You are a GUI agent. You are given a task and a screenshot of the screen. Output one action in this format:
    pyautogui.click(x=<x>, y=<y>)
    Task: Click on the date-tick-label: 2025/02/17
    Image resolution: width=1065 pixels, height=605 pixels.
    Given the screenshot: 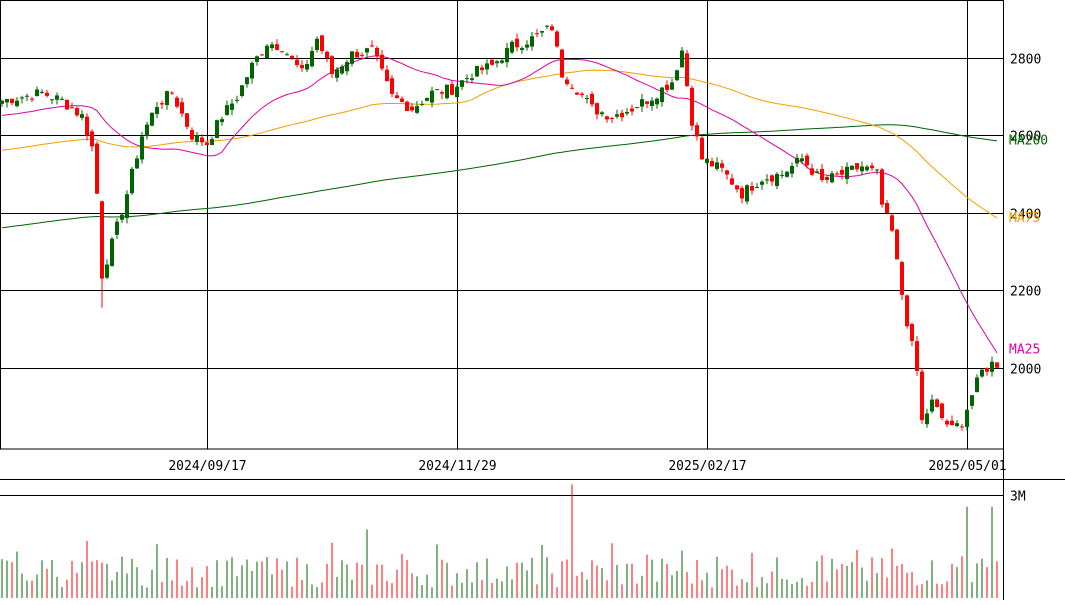 What is the action you would take?
    pyautogui.click(x=707, y=466)
    